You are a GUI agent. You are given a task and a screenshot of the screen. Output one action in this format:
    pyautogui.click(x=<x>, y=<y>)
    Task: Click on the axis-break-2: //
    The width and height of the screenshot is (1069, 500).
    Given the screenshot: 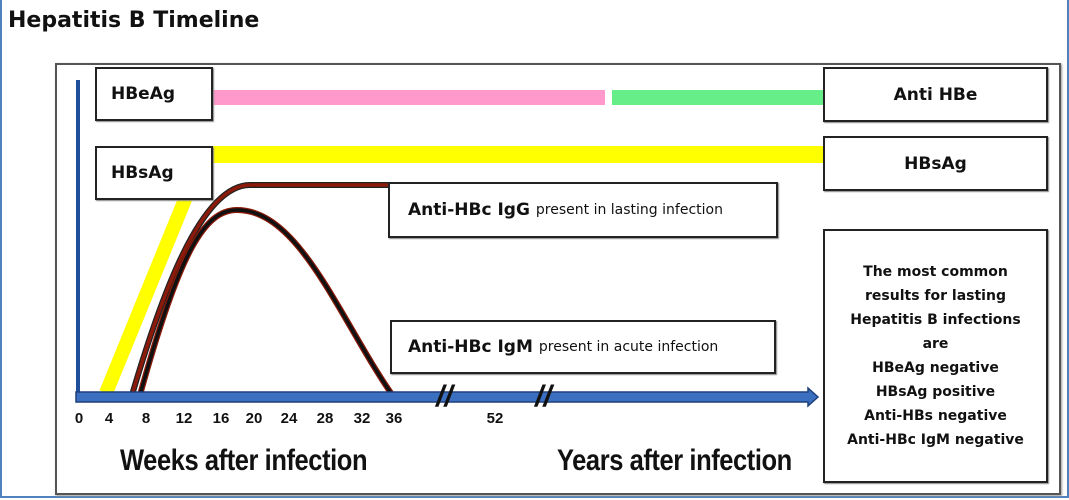 What is the action you would take?
    pyautogui.click(x=543, y=396)
    